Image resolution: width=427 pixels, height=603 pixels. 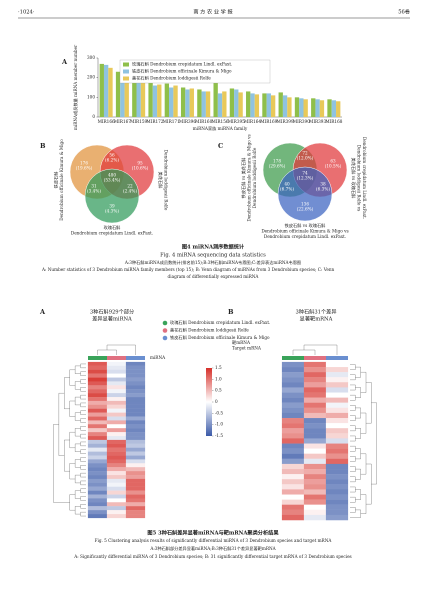 I want to click on venn-percent: (3.4%), so click(x=94, y=191).